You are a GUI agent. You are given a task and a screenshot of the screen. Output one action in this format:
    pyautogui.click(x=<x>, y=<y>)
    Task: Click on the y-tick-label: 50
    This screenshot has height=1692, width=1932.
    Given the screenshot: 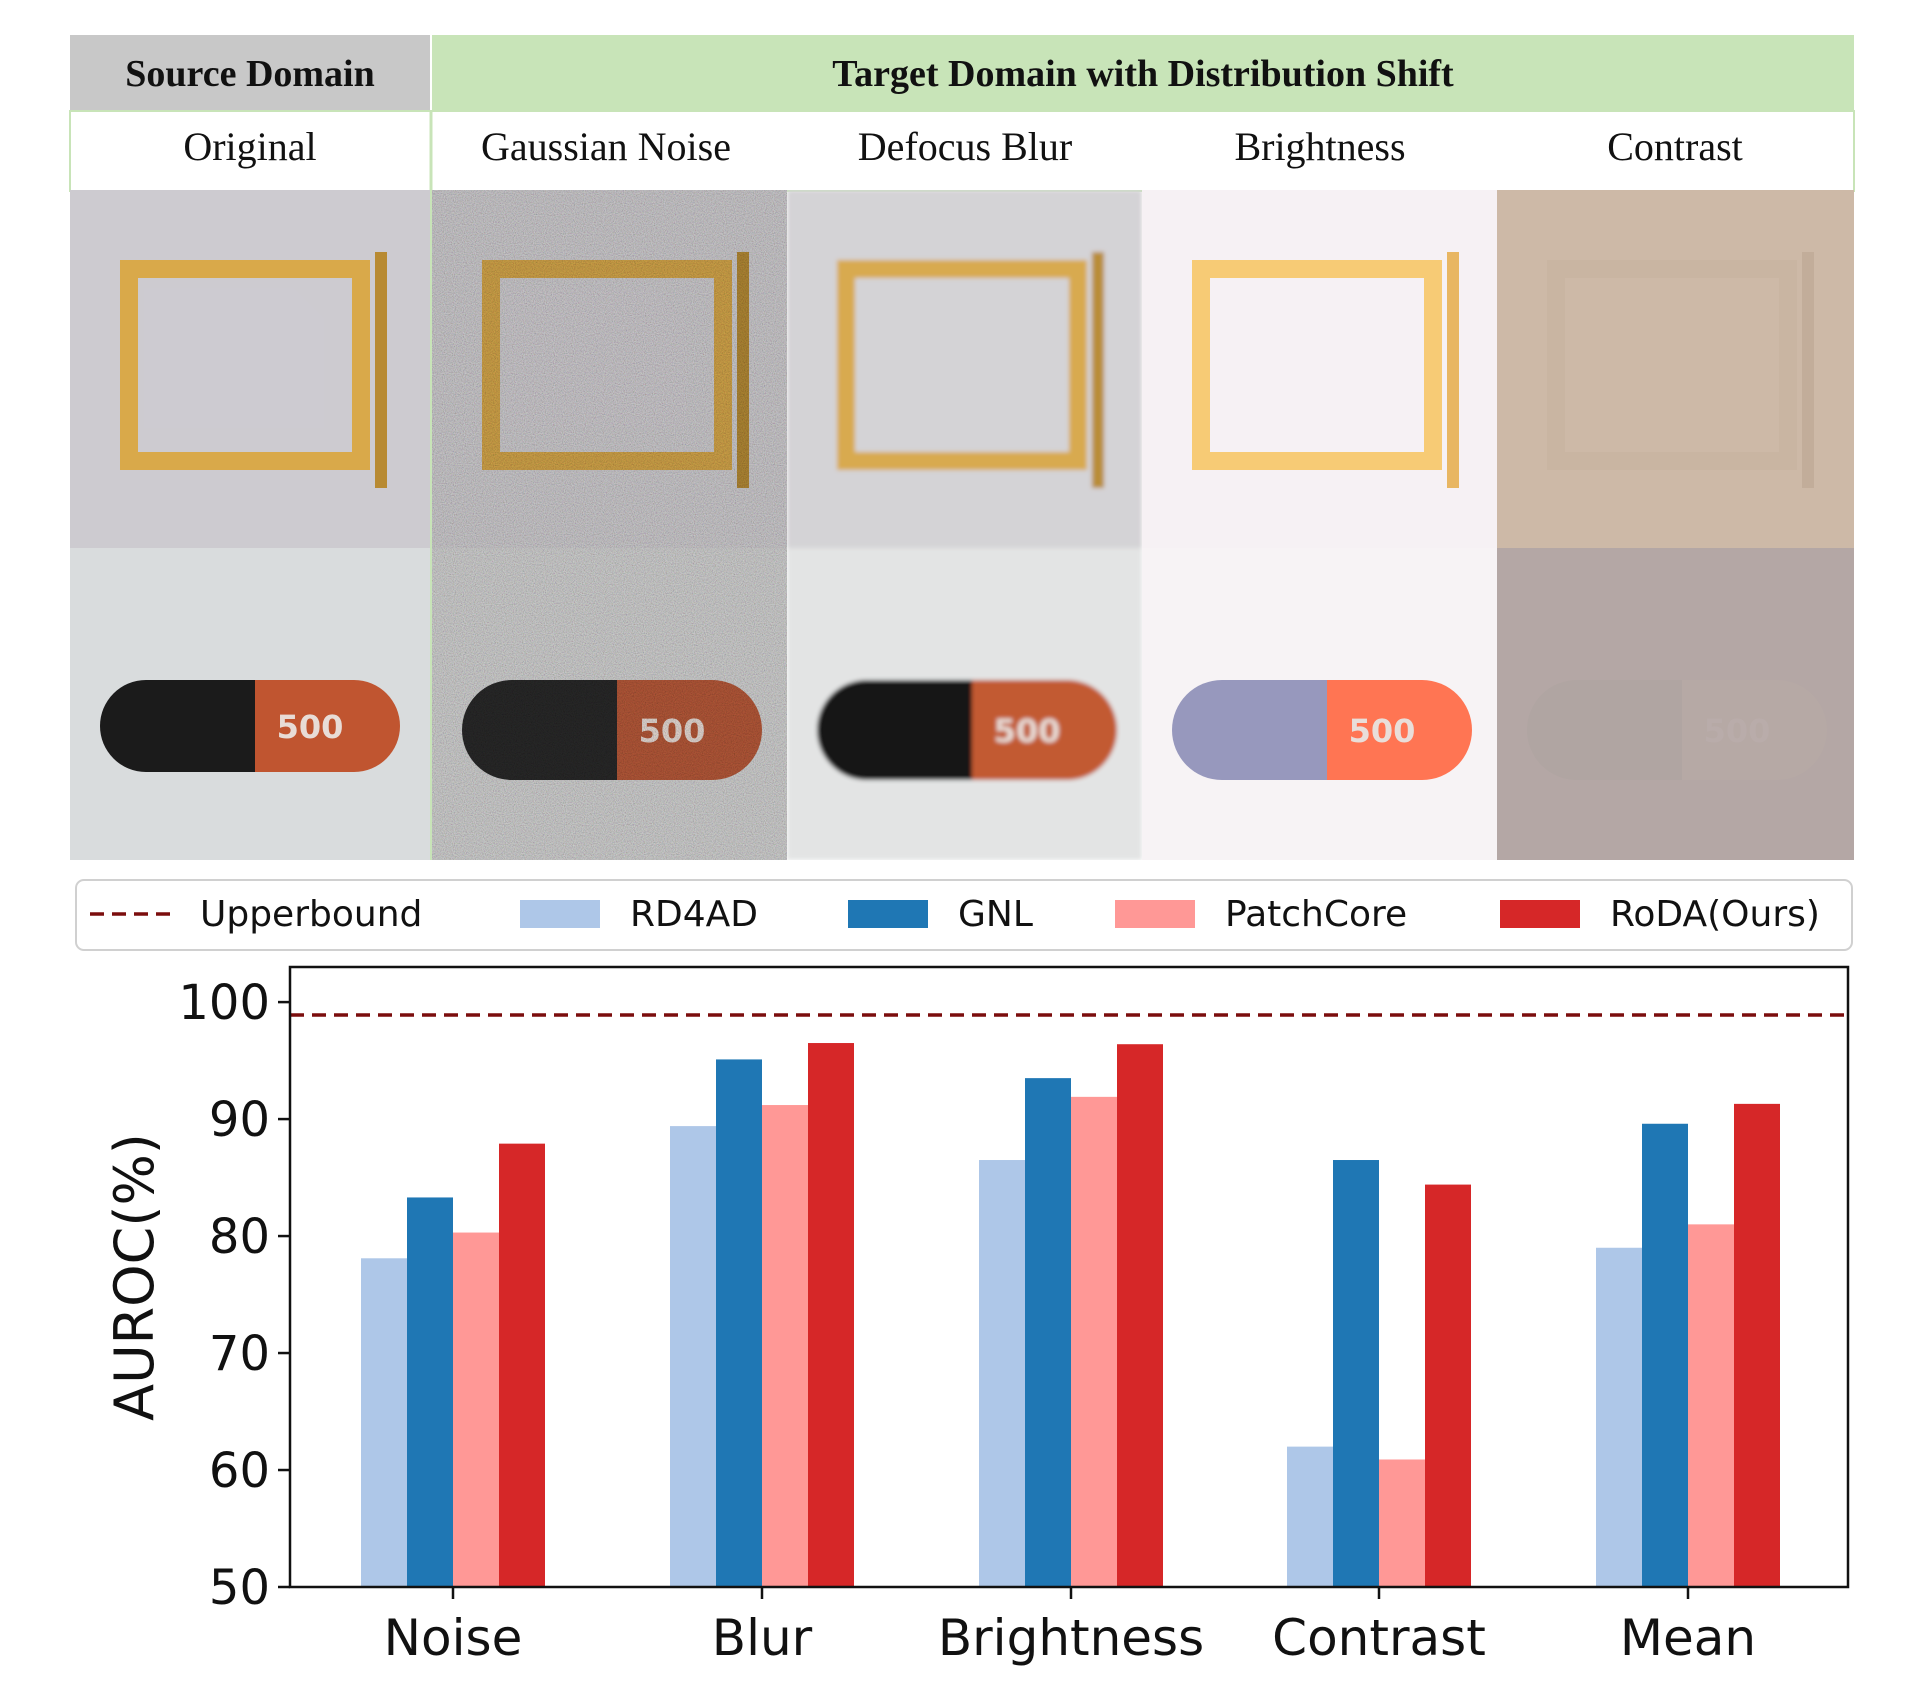 What is the action you would take?
    pyautogui.click(x=239, y=1588)
    